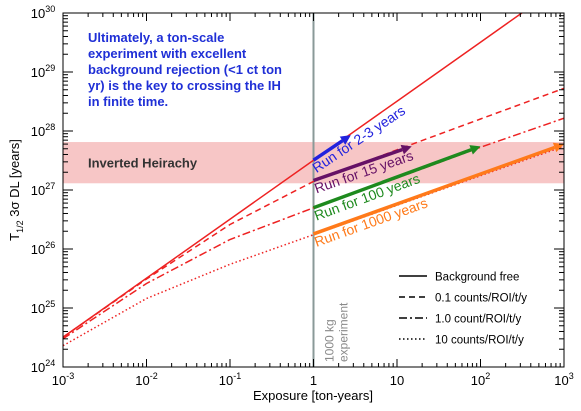 This screenshot has width=581, height=411. I want to click on x-tick-exponent: 2, so click(487, 376).